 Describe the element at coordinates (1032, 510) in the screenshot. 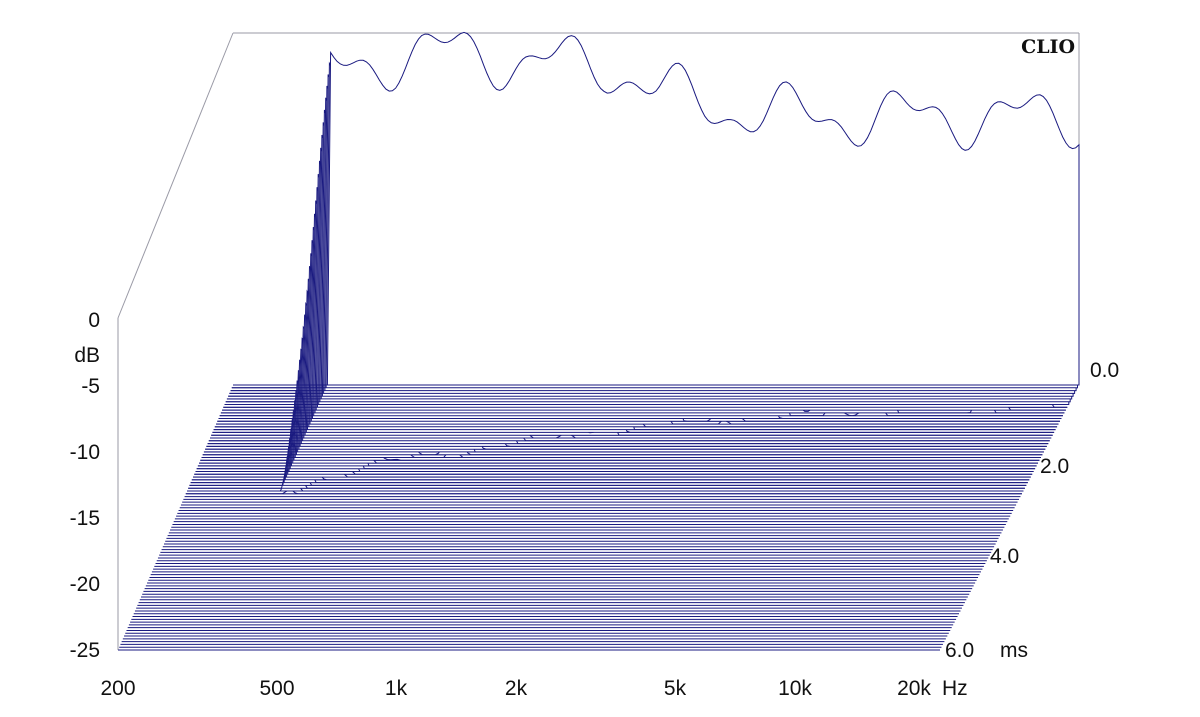

I see `time-axis: 0.0 2.0 4.0 6.0 ms` at that location.